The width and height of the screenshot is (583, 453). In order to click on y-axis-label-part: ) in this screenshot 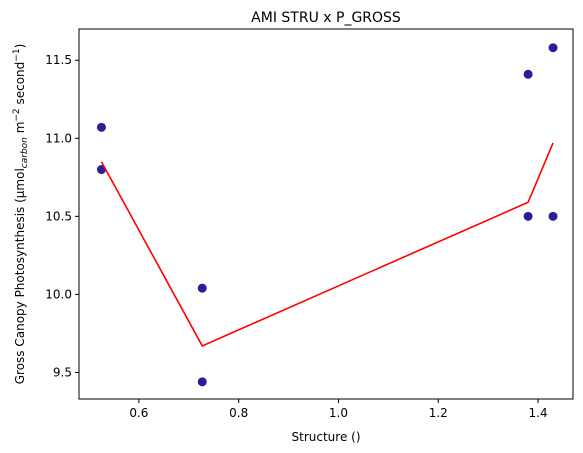, I will do `click(20, 46)`.